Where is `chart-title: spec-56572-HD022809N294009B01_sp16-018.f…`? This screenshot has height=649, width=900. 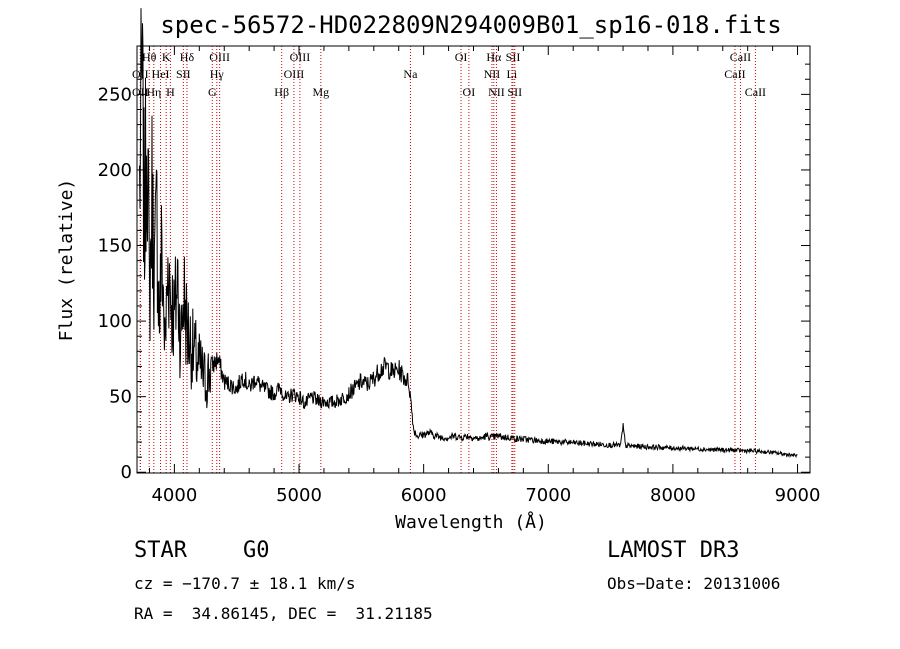 chart-title: spec-56572-HD022809N294009B01_sp16-018.f… is located at coordinates (470, 25).